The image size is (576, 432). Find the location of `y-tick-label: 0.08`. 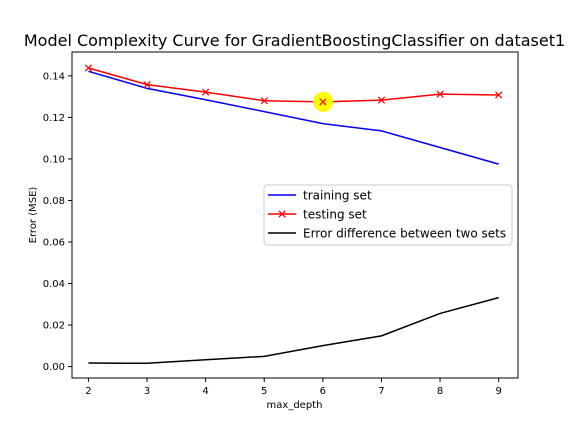

y-tick-label: 0.08 is located at coordinates (54, 201).